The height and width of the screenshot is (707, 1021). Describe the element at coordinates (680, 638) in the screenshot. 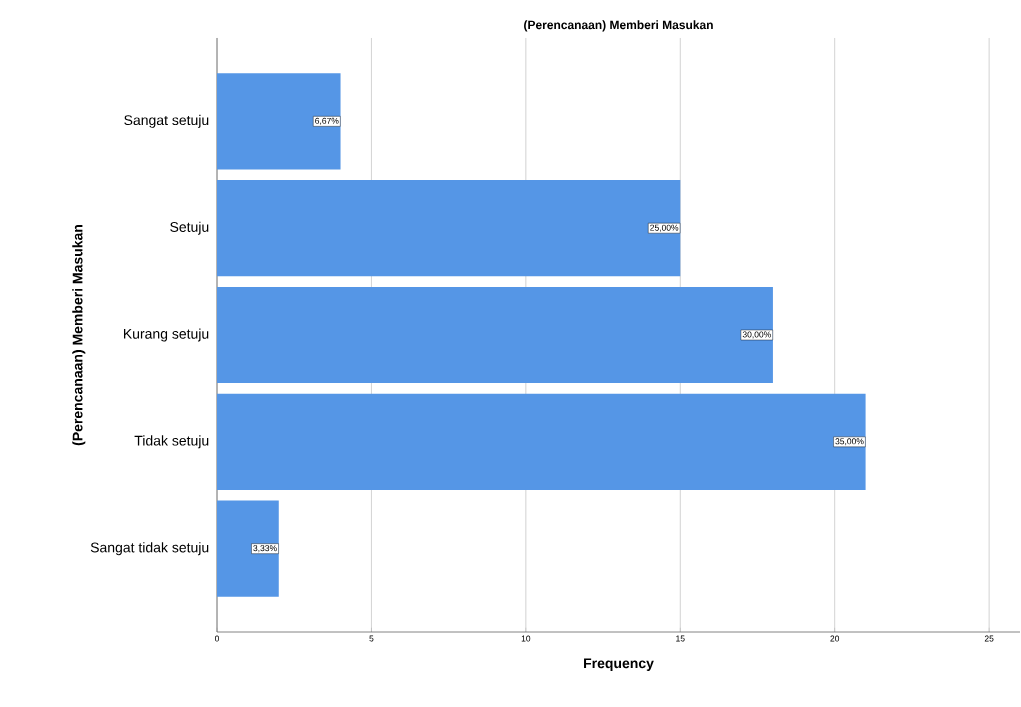

I see `x-tick-label: 15` at that location.